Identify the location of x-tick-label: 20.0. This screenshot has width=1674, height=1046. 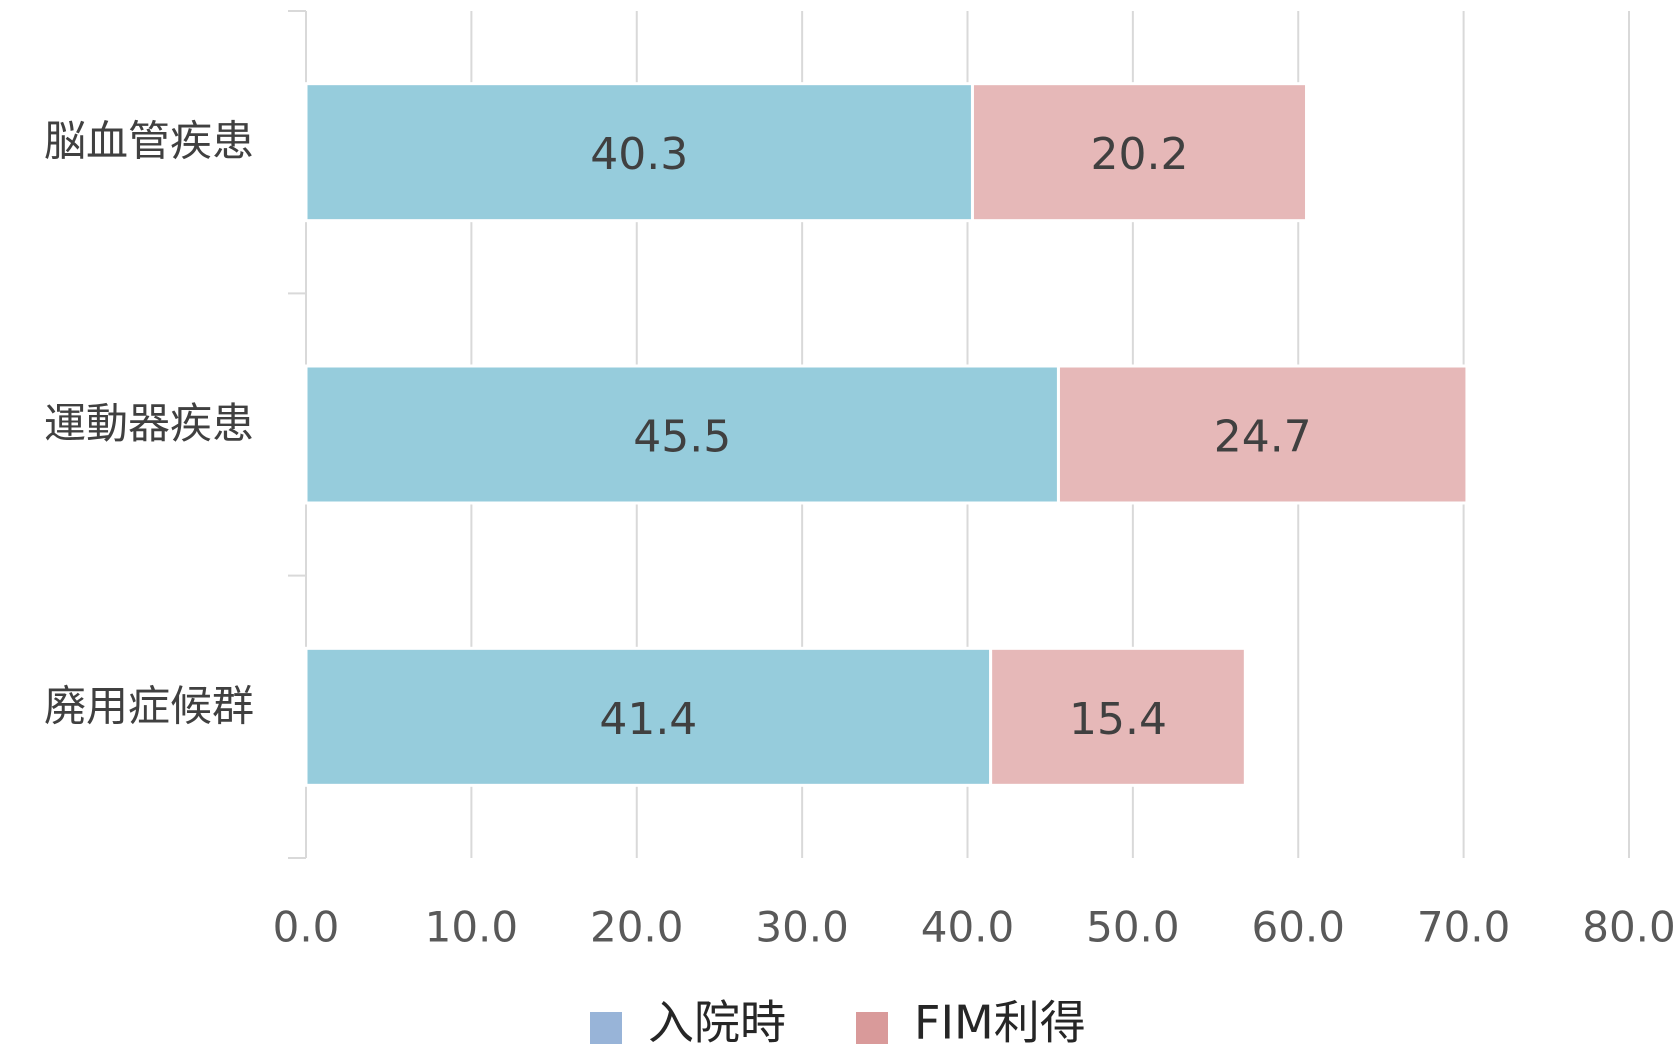
(637, 927).